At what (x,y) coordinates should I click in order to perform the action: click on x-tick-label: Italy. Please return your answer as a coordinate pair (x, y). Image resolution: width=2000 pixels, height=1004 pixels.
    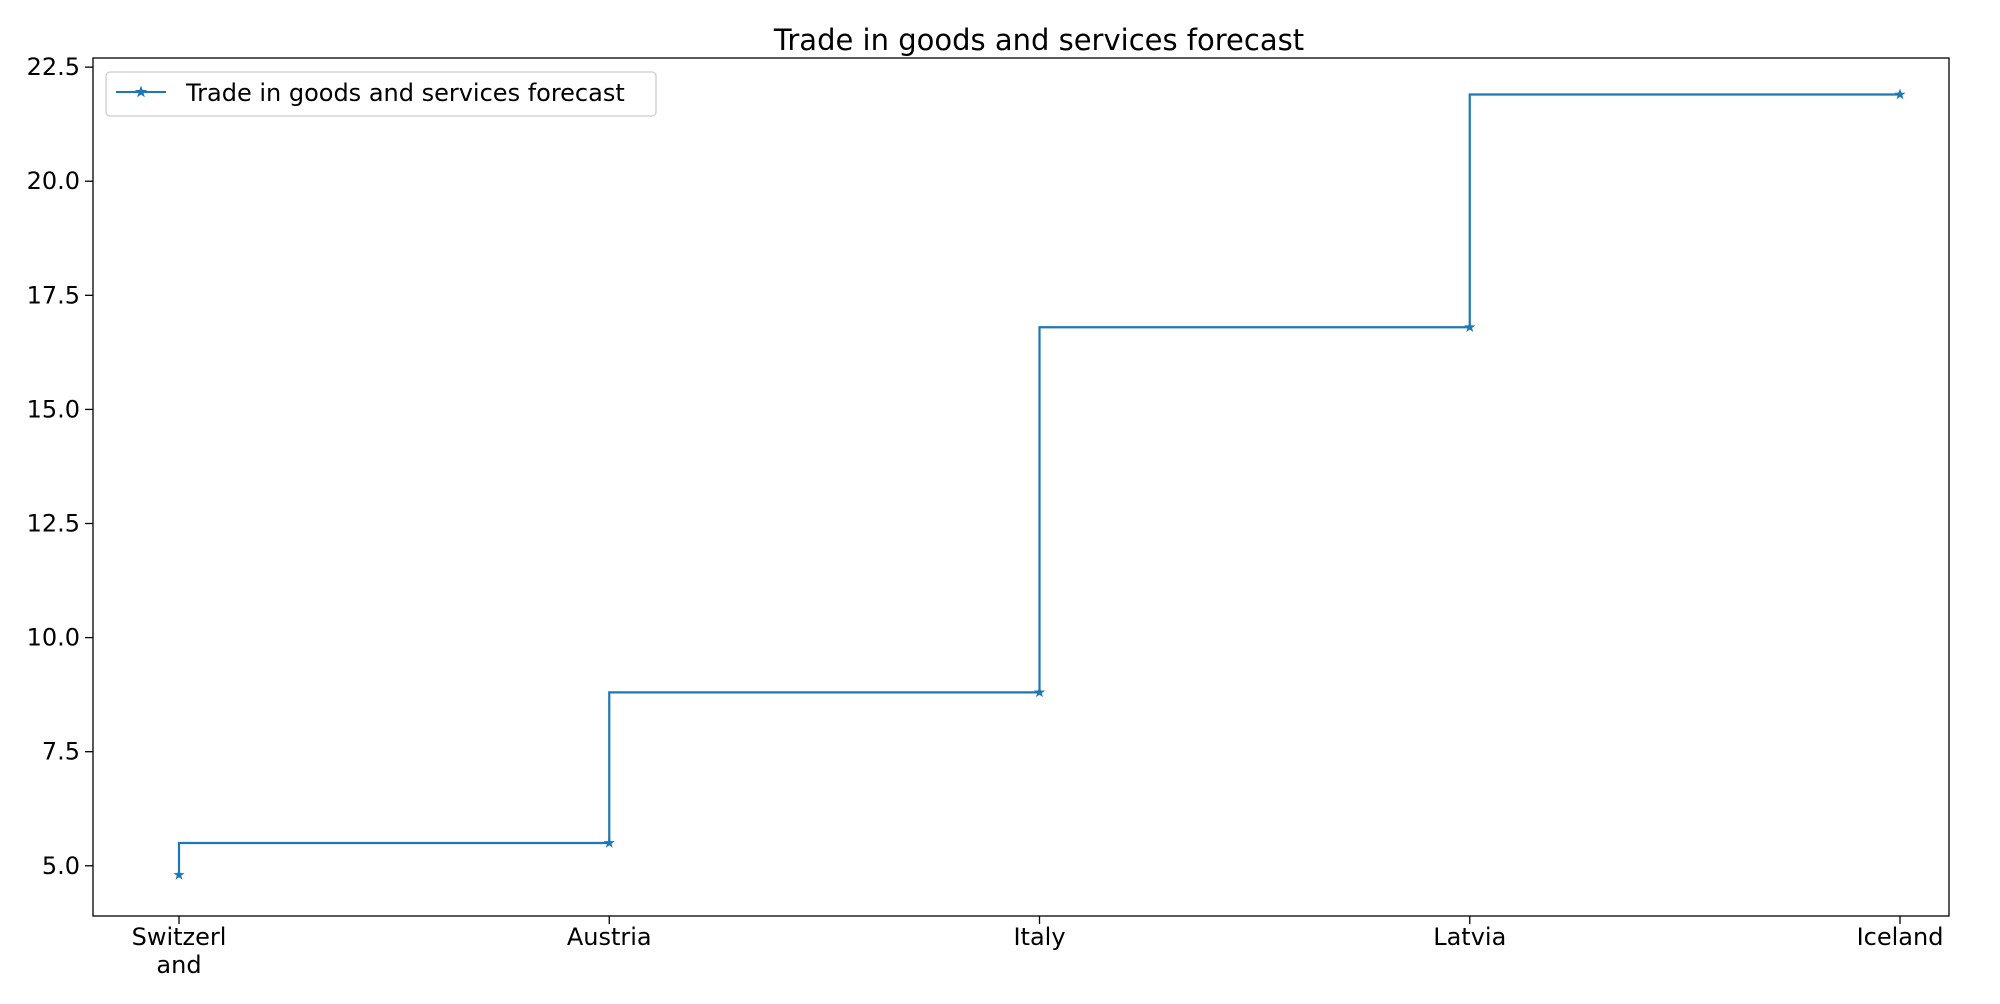
    Looking at the image, I should click on (1039, 937).